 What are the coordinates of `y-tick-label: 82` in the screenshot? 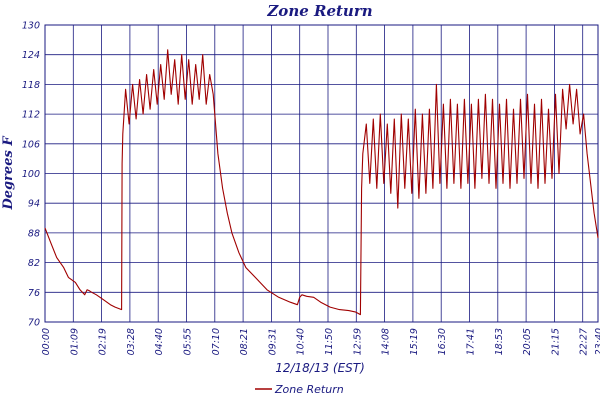 It's located at (34, 263).